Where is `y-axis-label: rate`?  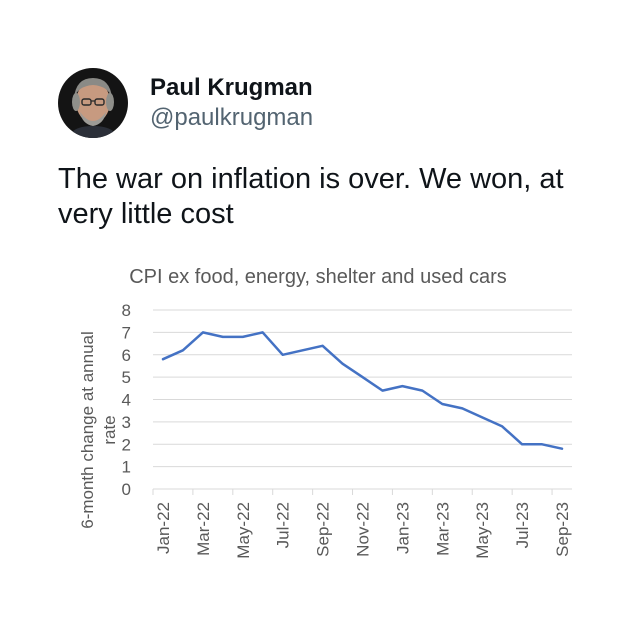 y-axis-label: rate is located at coordinates (109, 429).